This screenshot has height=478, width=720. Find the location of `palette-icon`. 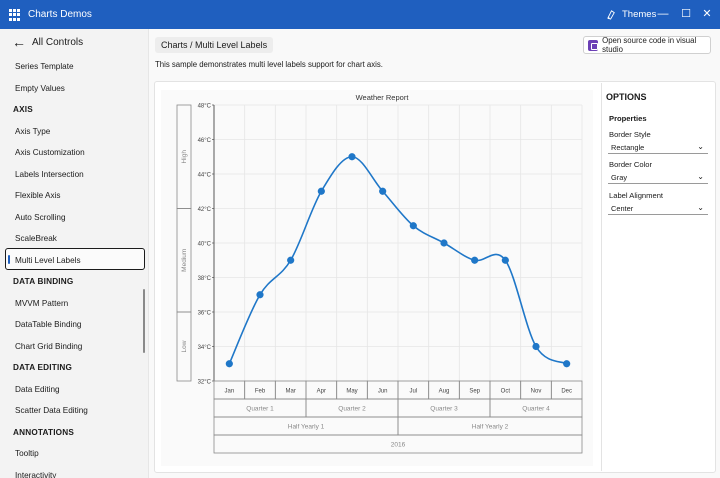

palette-icon is located at coordinates (611, 15).